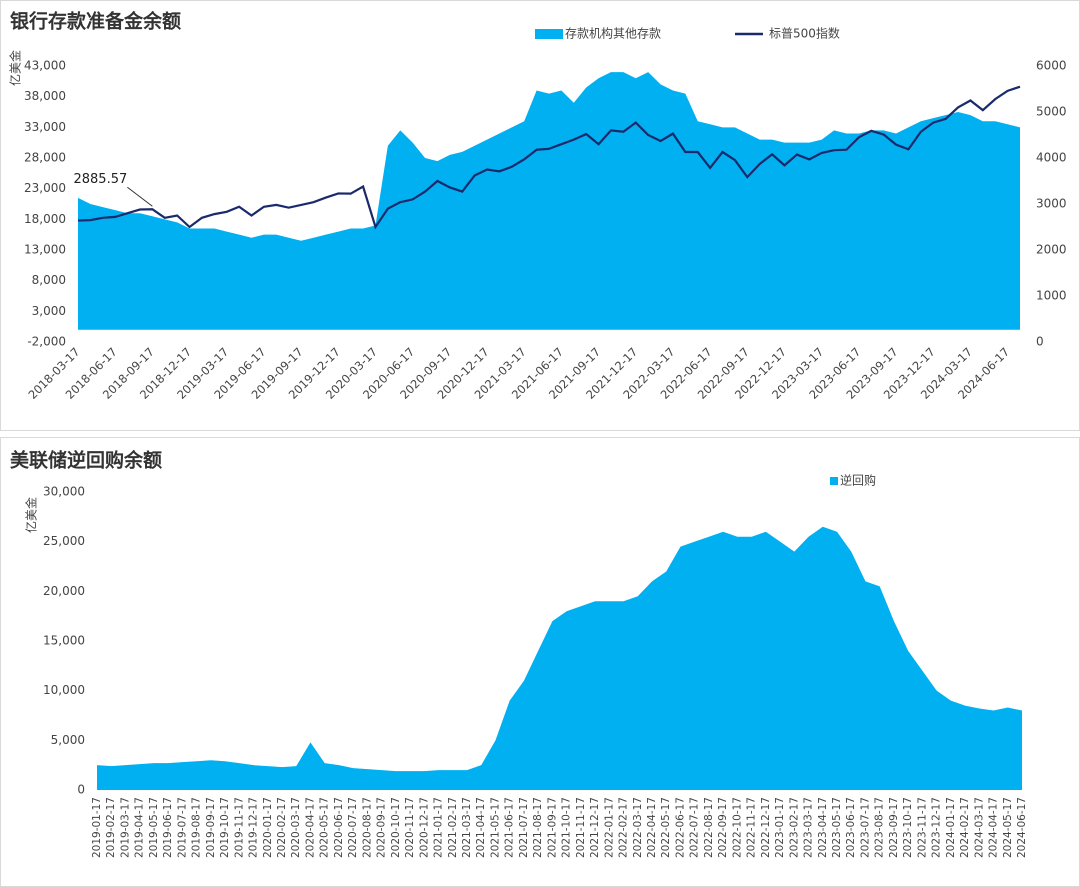 This screenshot has width=1080, height=887. I want to click on x-tick-label: 2019-04-17, so click(140, 827).